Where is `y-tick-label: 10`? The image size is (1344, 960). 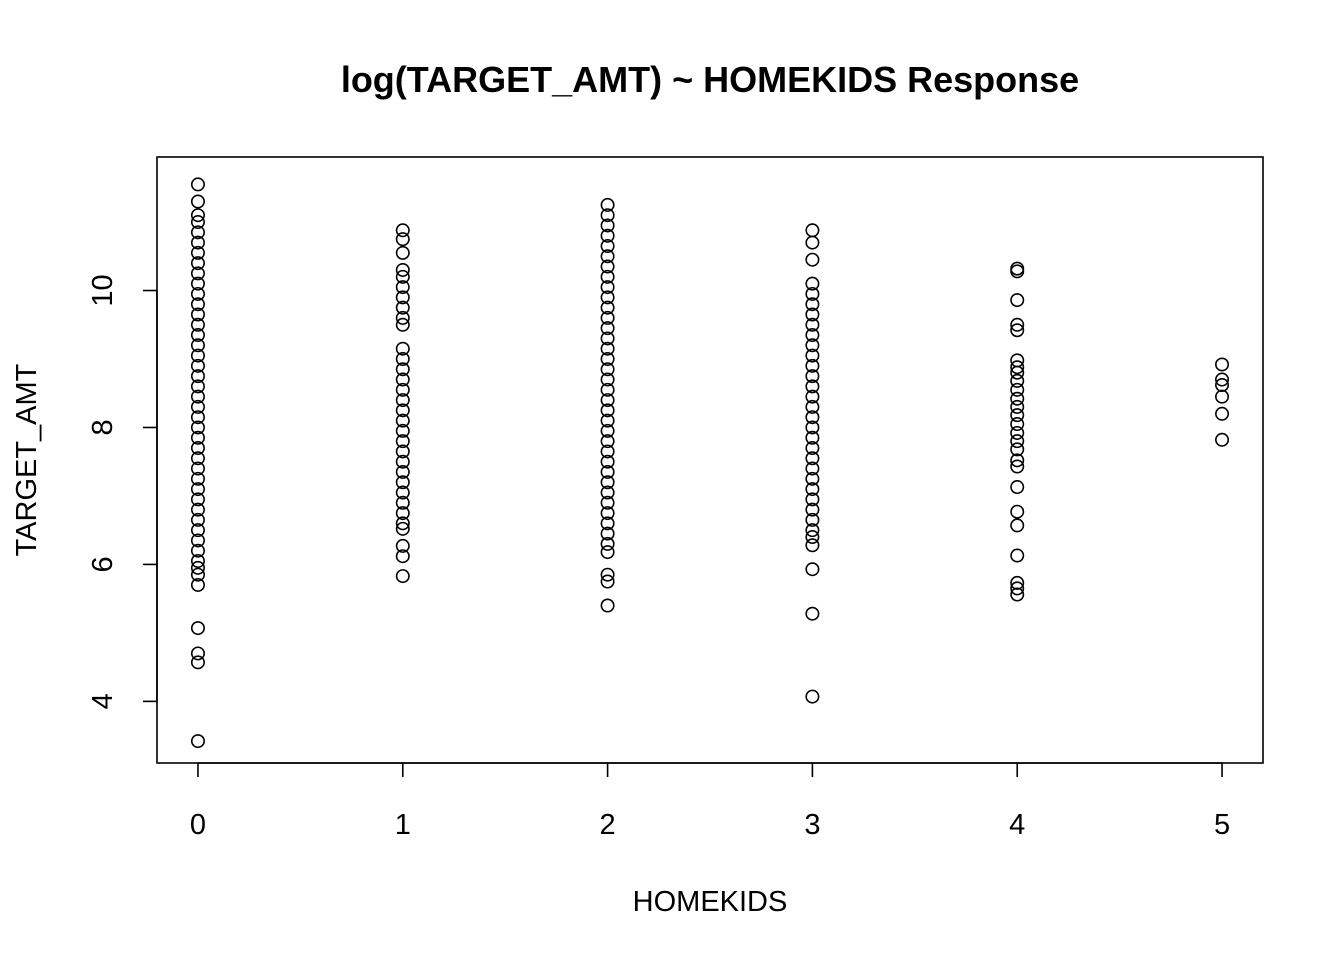
y-tick-label: 10 is located at coordinates (103, 290).